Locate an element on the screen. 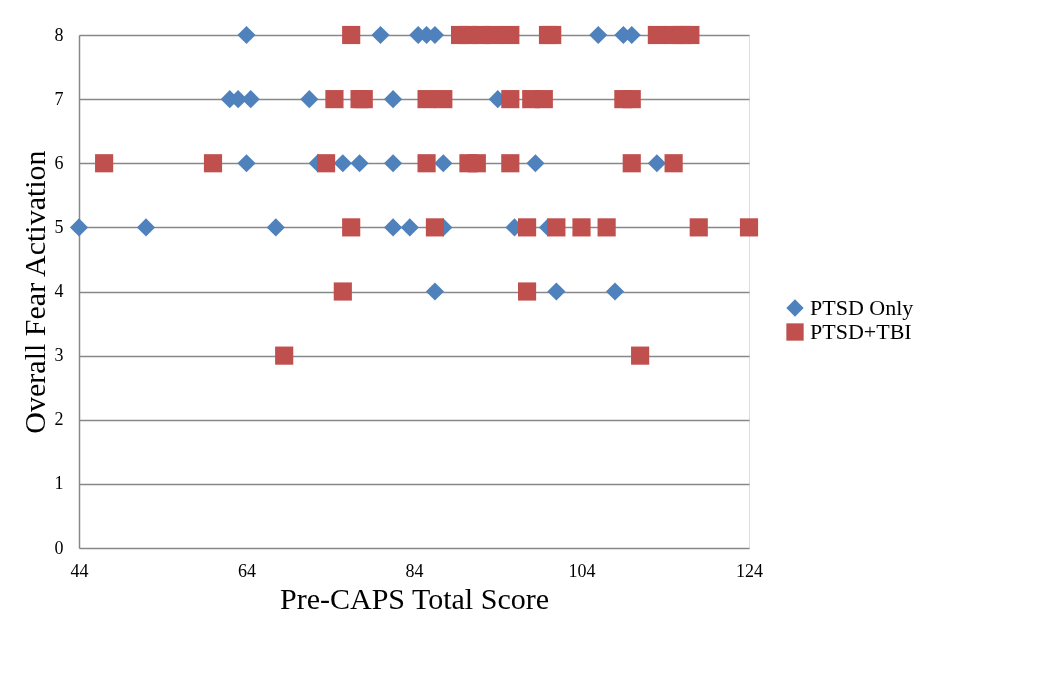 This screenshot has height=677, width=1064. y-tick-label: 4 is located at coordinates (59, 291).